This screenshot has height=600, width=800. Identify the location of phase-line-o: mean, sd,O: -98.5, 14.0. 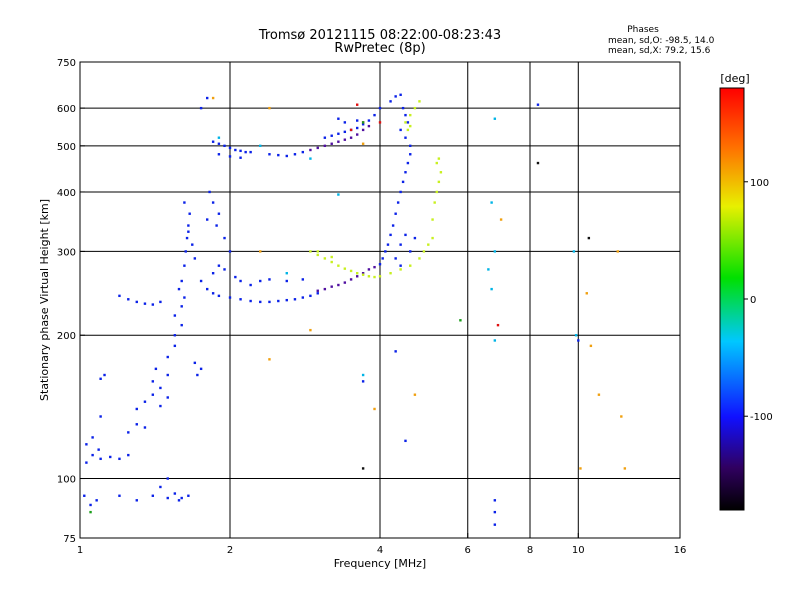
(661, 41).